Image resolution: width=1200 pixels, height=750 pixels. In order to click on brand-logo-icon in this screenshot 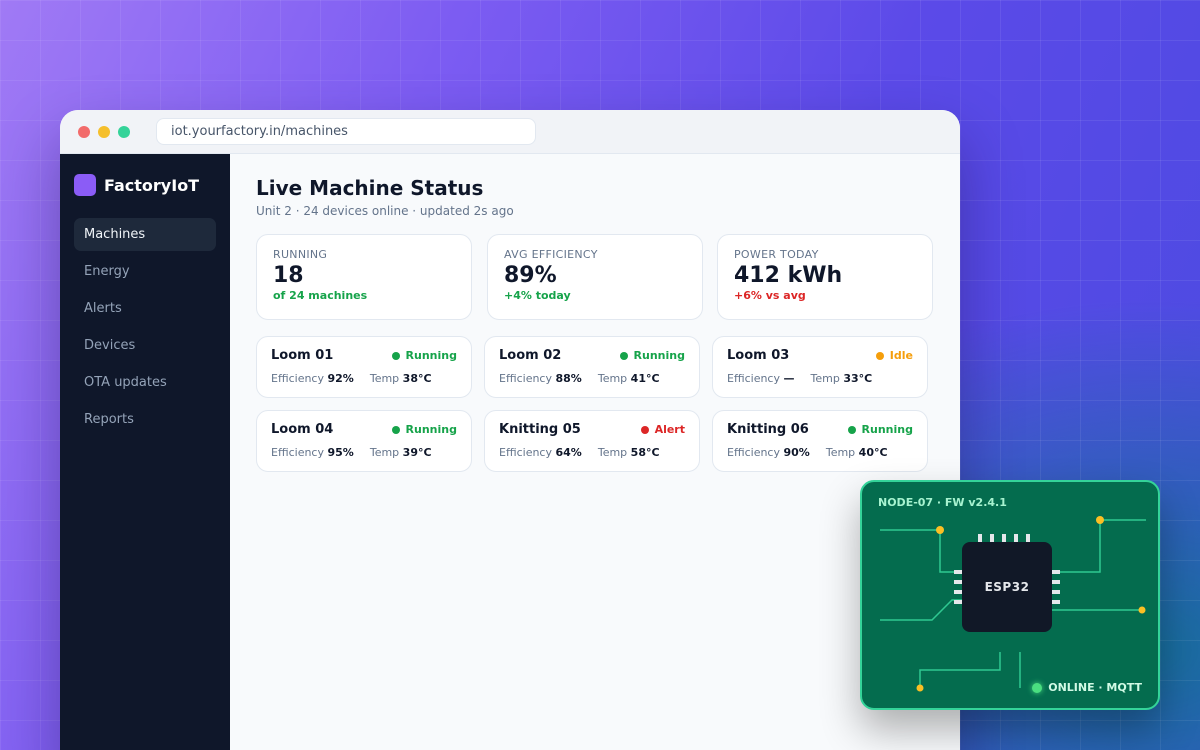, I will do `click(85, 185)`.